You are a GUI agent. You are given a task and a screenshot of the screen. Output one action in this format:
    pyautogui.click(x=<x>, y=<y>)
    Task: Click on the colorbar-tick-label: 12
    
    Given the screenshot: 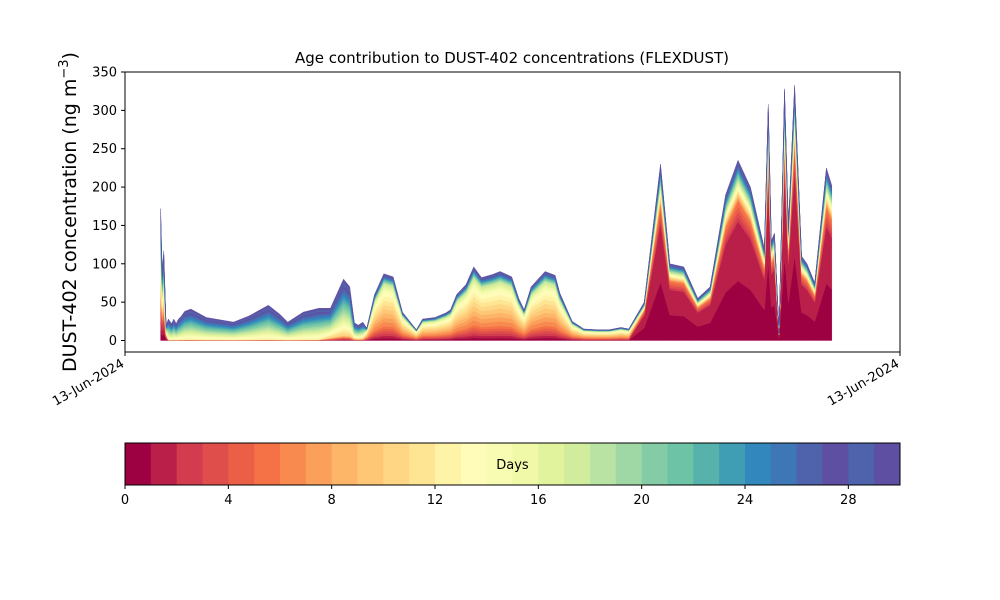 What is the action you would take?
    pyautogui.click(x=435, y=500)
    